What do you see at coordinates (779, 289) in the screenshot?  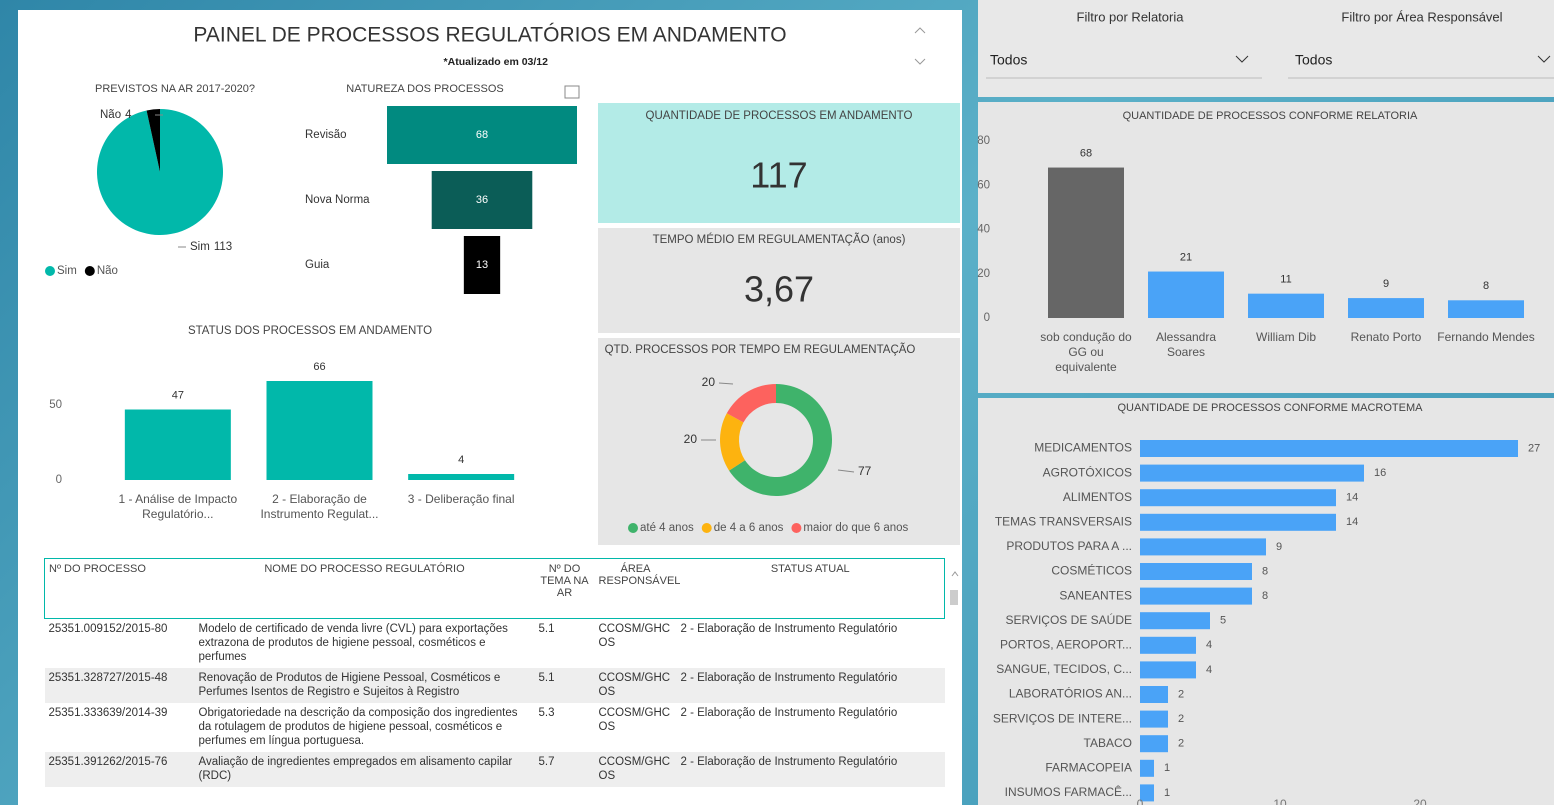 I see `card-value: 3,67` at bounding box center [779, 289].